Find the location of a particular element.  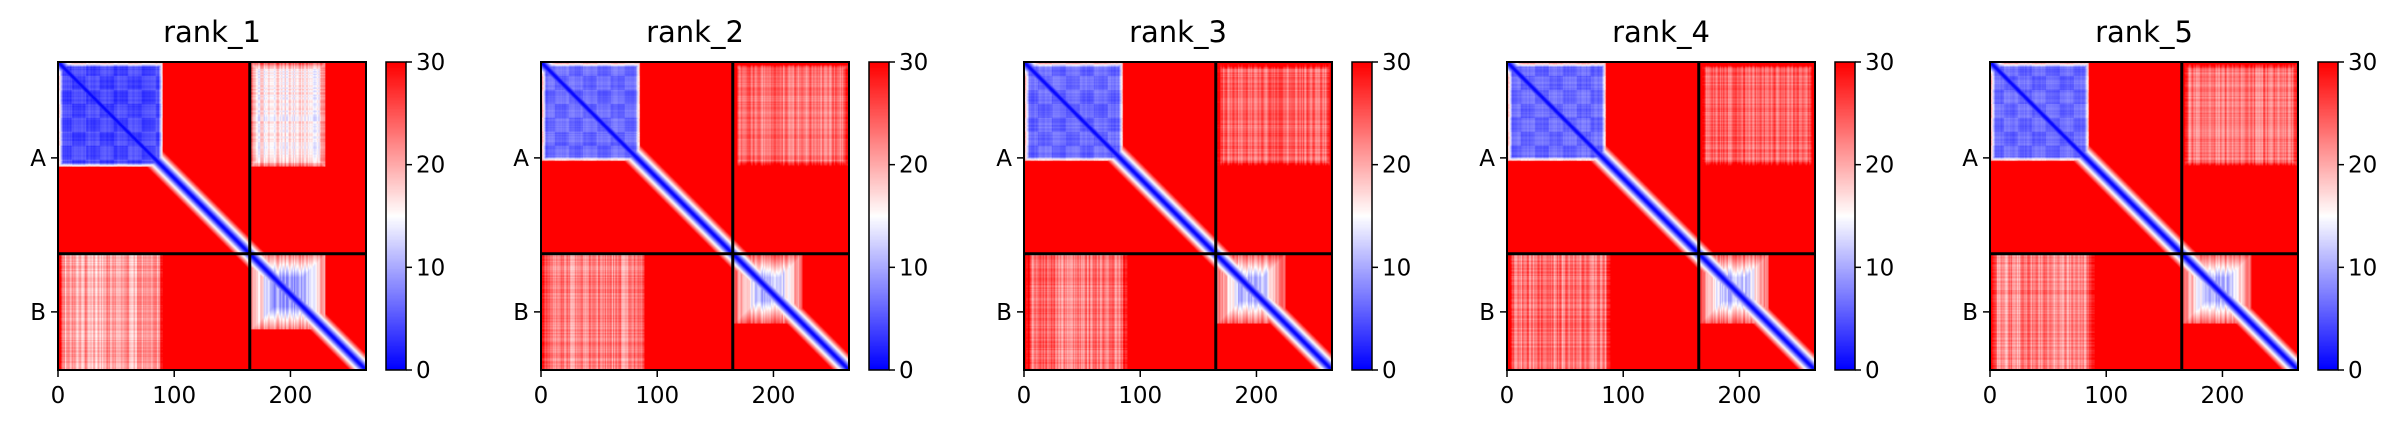

panel-title: rank_3 is located at coordinates (1178, 32).